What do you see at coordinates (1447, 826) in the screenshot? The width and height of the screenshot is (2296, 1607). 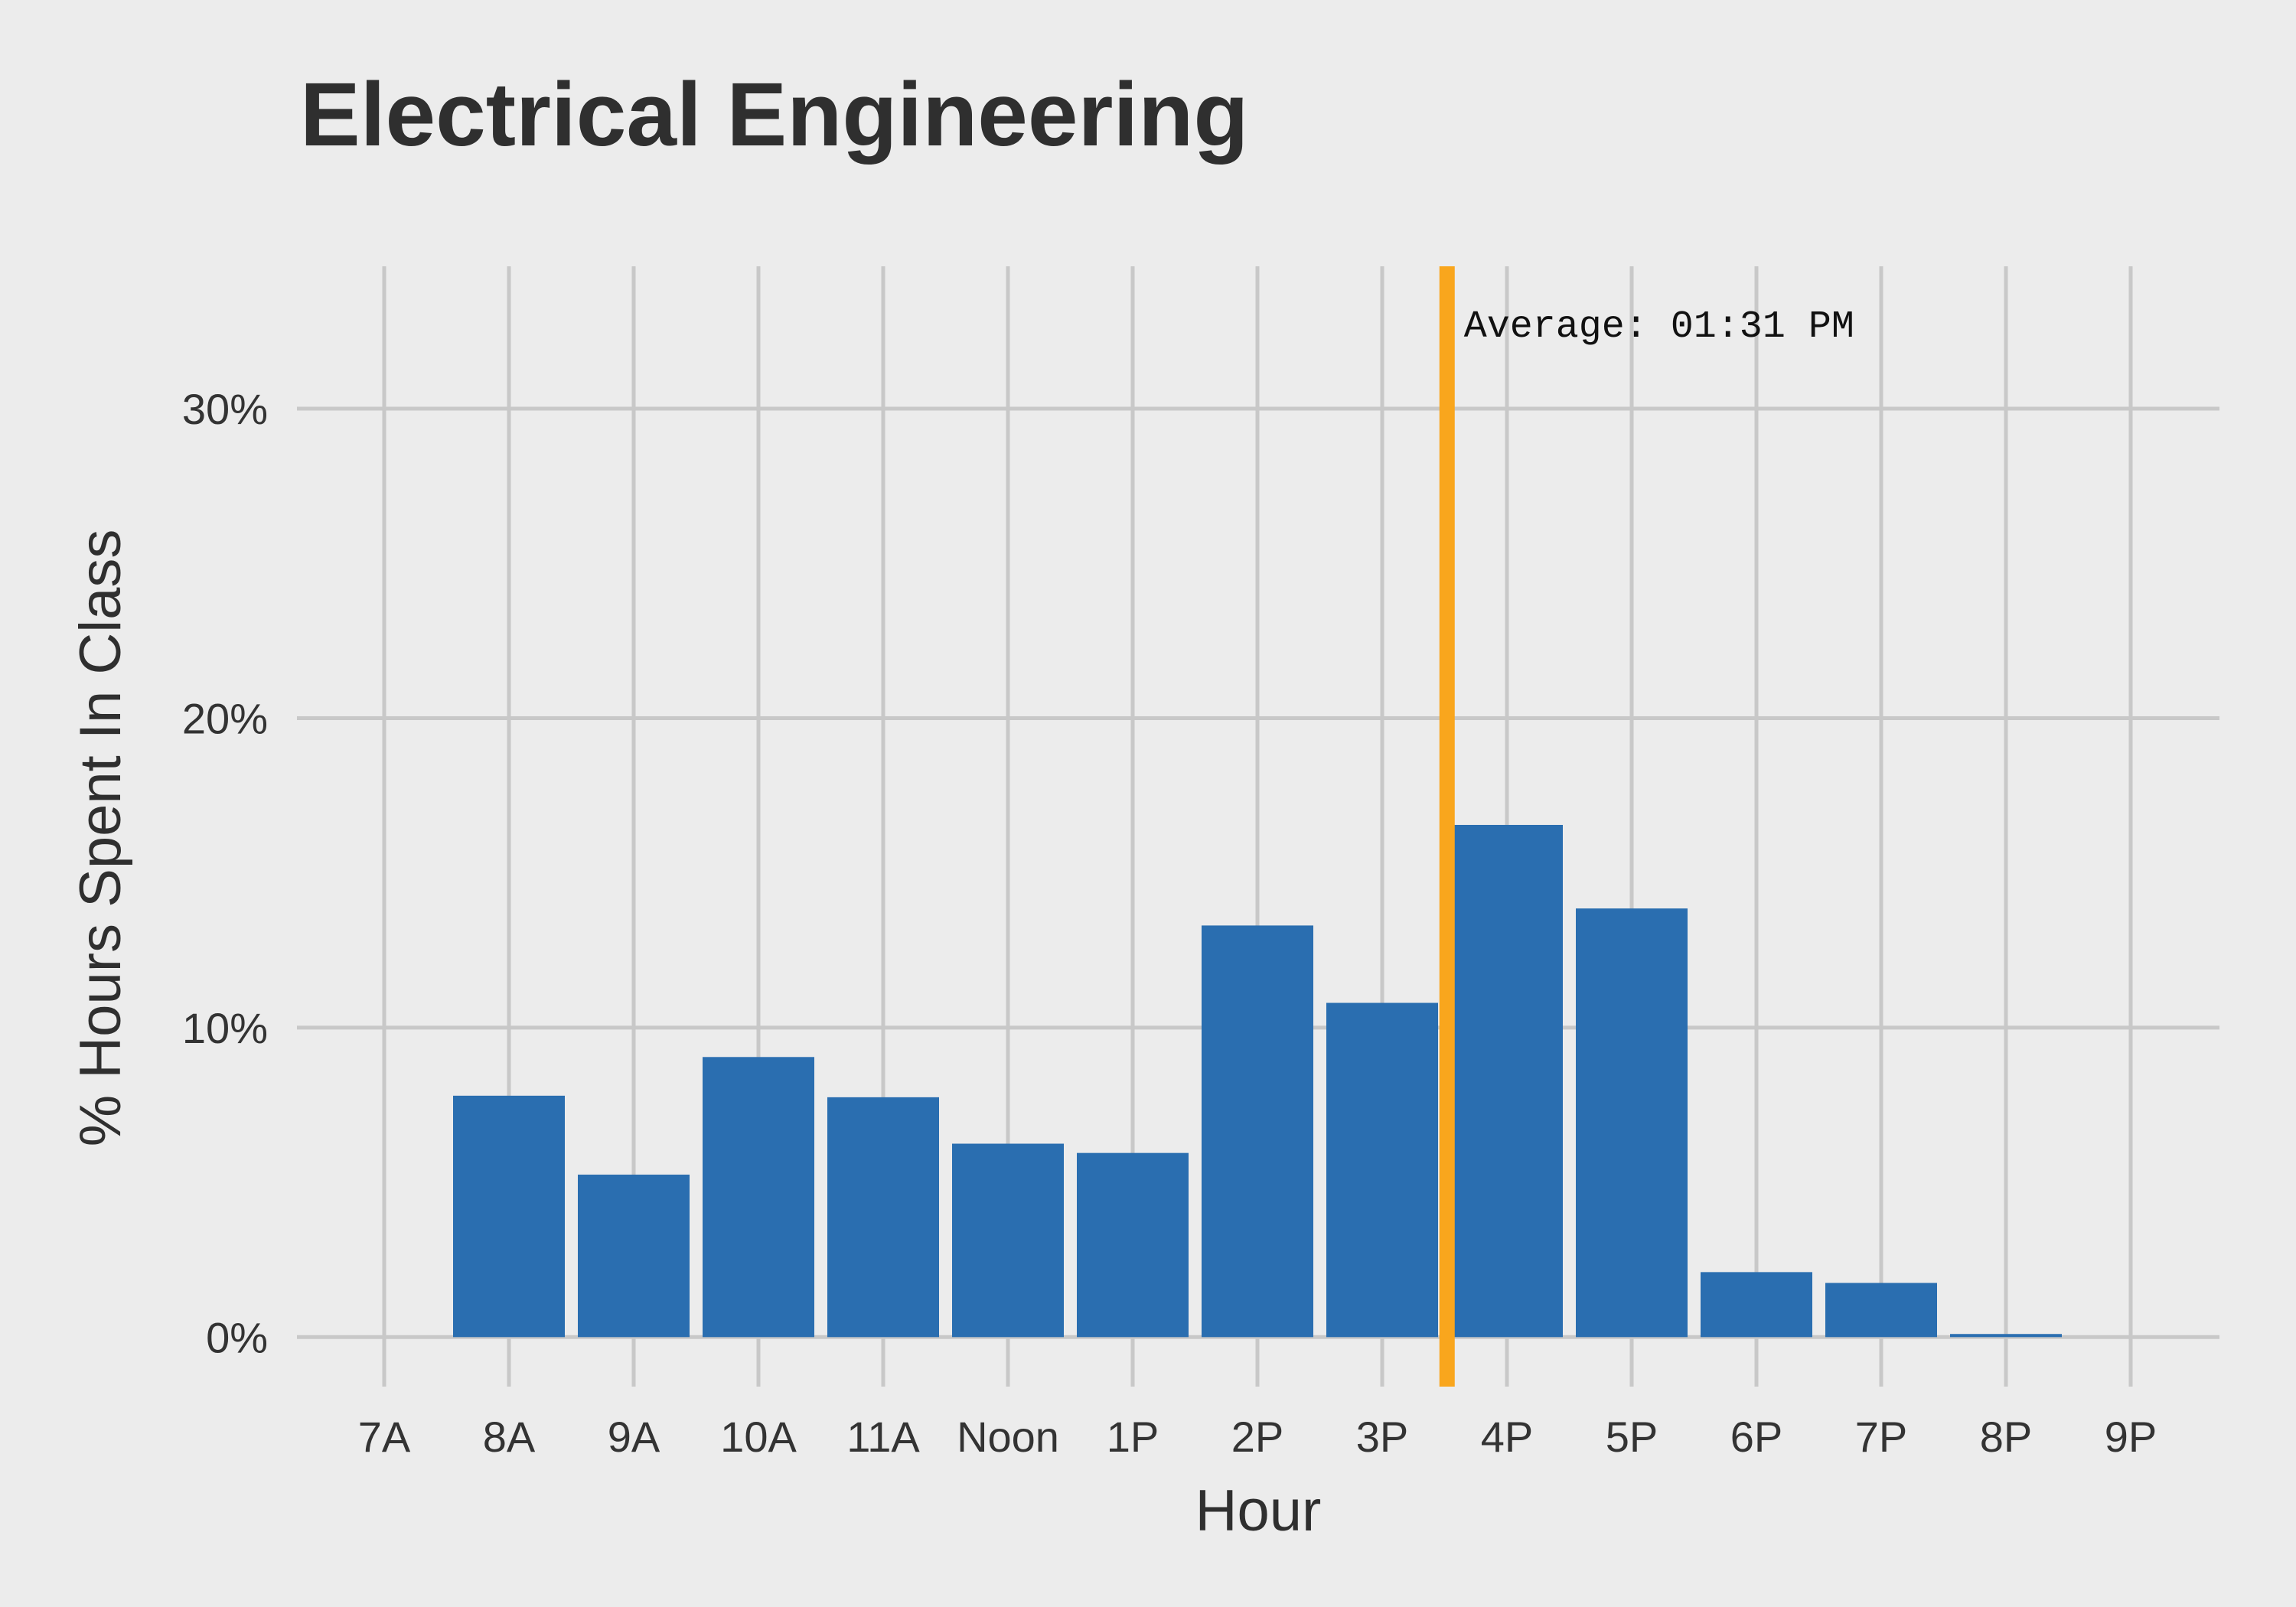 I see `average-line` at bounding box center [1447, 826].